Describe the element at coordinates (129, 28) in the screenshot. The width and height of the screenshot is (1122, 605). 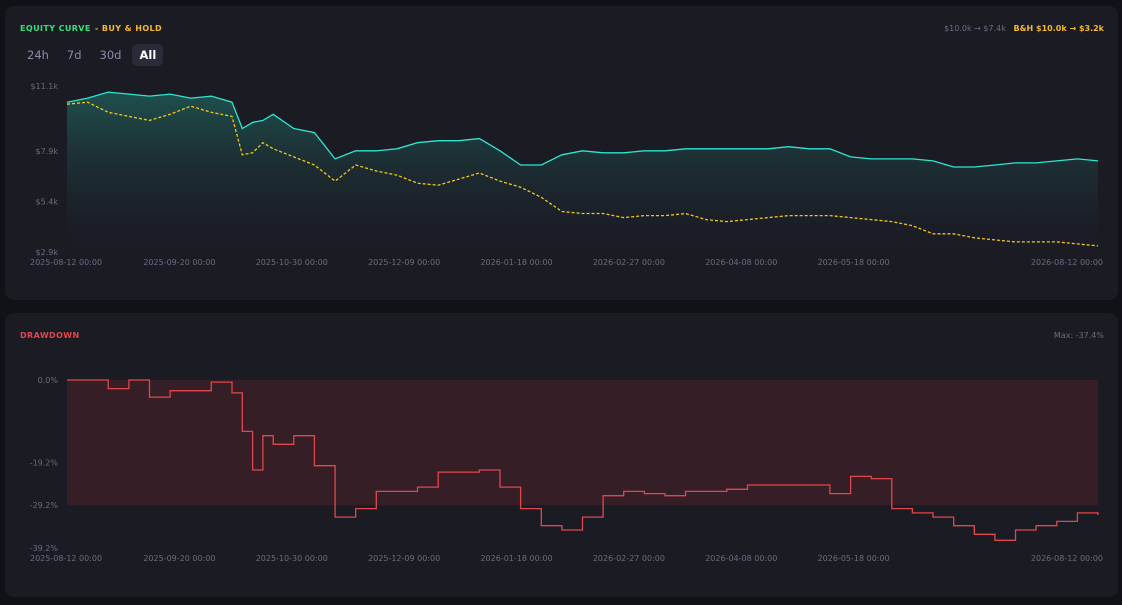
I see `buy-hold-legend: - BUY & HOLD` at that location.